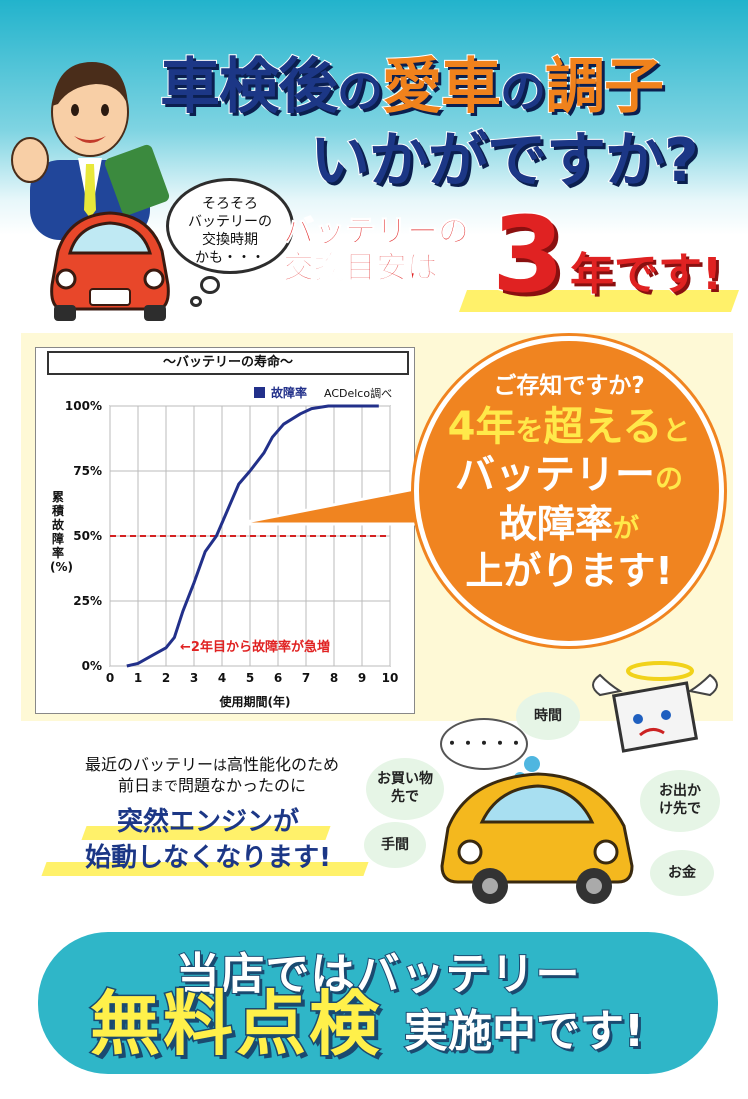  I want to click on bottom-banner, so click(378, 1003).